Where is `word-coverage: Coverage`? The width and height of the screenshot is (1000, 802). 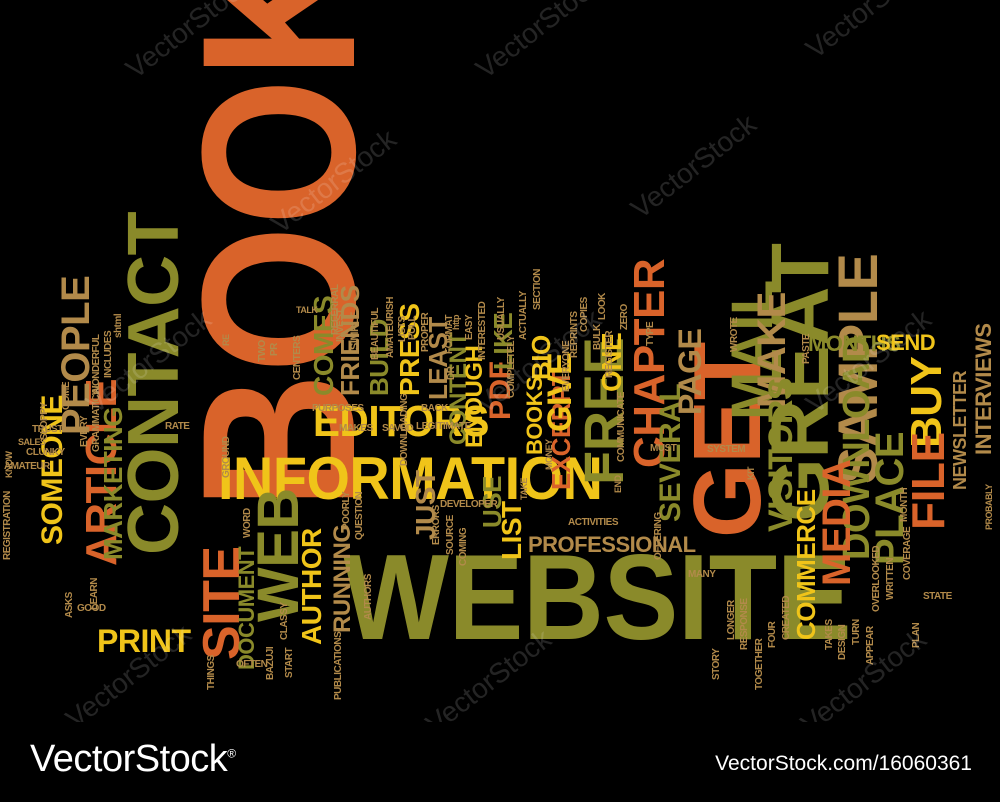
word-coverage: Coverage is located at coordinates (907, 553).